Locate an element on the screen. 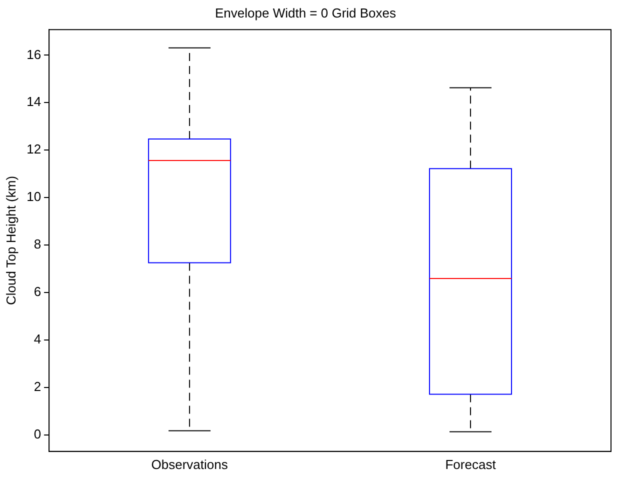 This screenshot has width=617, height=479. chart-title: Envelope Width = 0 Grid Boxes is located at coordinates (305, 12).